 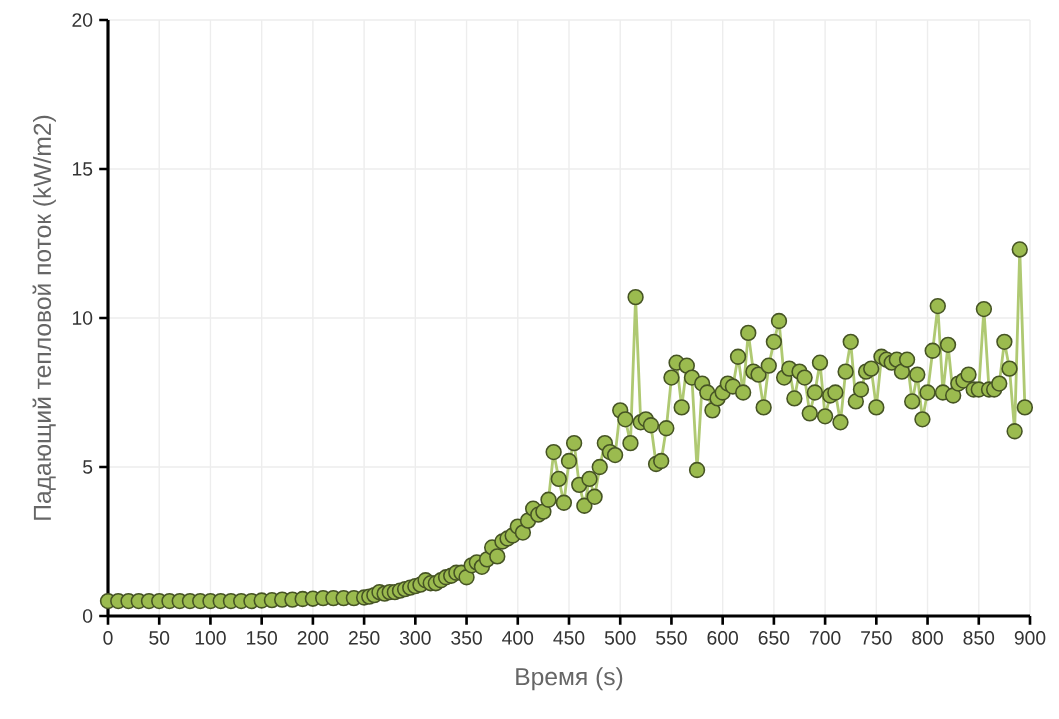 I want to click on x-tick-label: 900, so click(x=1030, y=638).